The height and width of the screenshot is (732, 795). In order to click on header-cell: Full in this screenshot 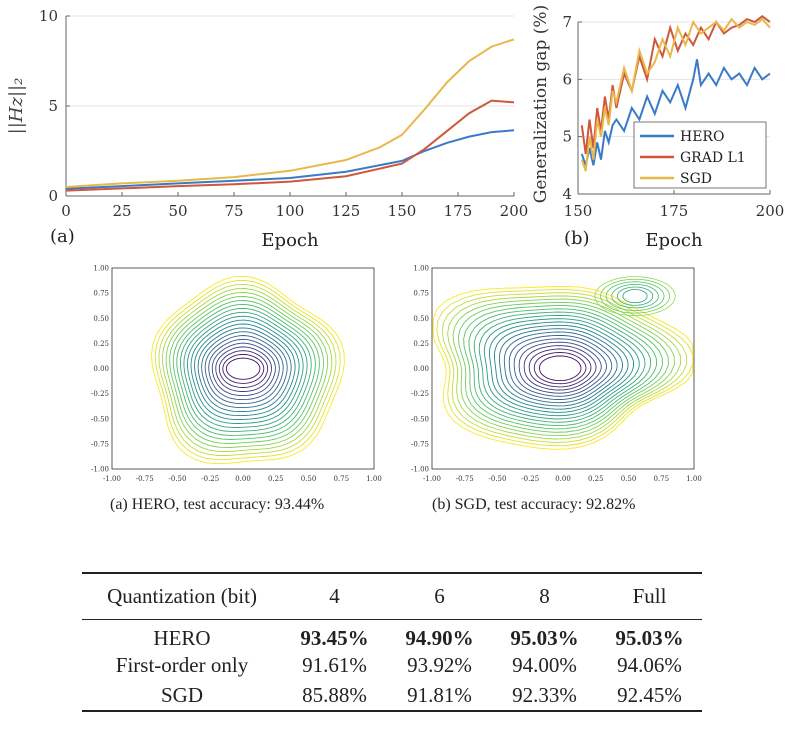, I will do `click(649, 595)`.